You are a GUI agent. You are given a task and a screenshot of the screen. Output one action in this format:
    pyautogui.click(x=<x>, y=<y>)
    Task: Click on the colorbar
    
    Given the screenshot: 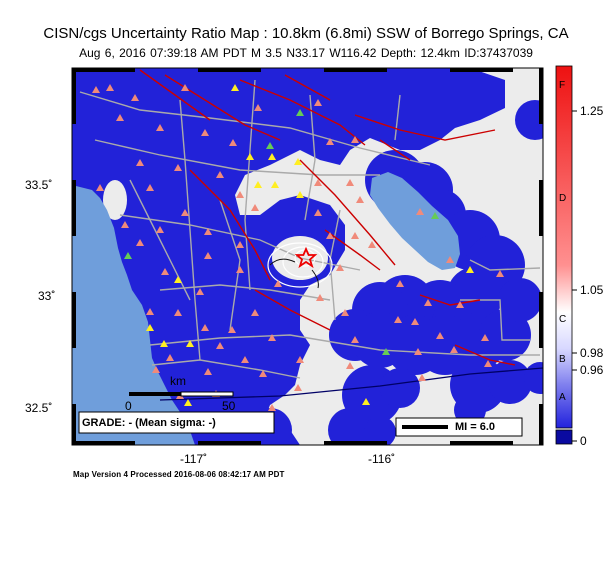 What is the action you would take?
    pyautogui.click(x=566, y=255)
    